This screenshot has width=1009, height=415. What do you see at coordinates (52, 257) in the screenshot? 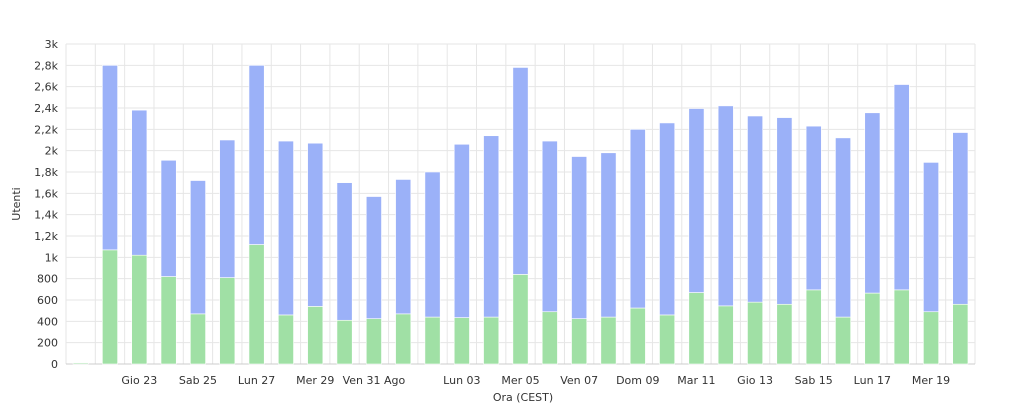
I see `y-tick-label: 1k` at bounding box center [52, 257].